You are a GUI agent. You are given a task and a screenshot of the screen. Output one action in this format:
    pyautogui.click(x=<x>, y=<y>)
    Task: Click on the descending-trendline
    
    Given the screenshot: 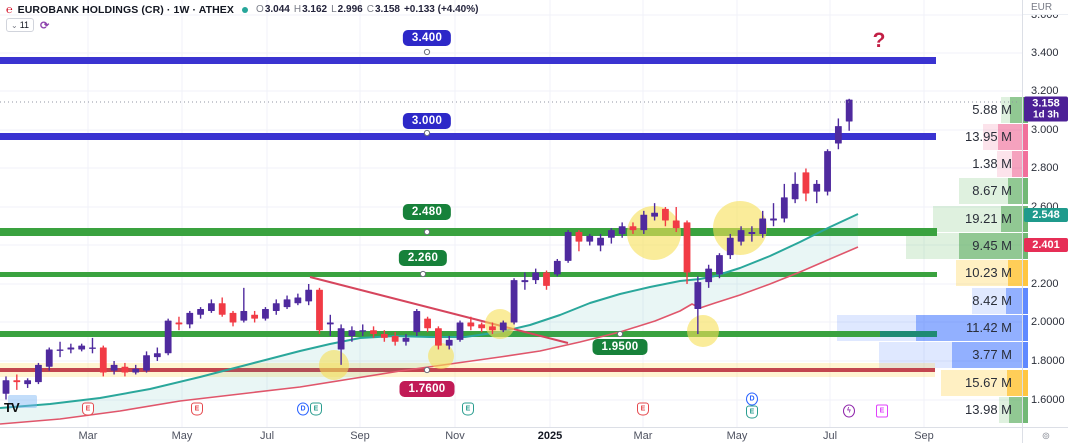 What is the action you would take?
    pyautogui.click(x=439, y=310)
    